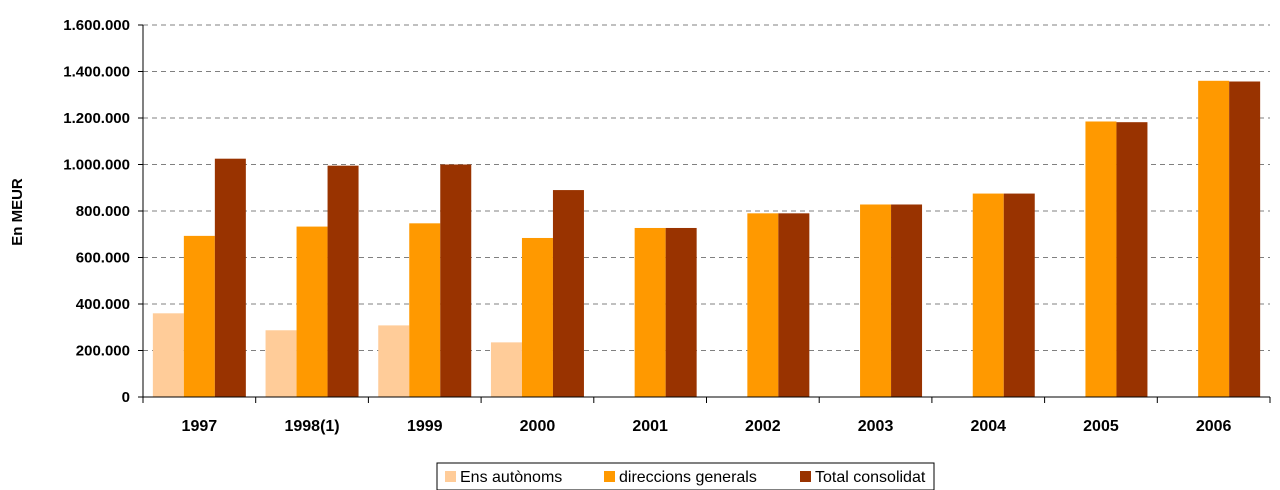 The height and width of the screenshot is (490, 1280). I want to click on y-tick-label: 1.200.000, so click(96, 118).